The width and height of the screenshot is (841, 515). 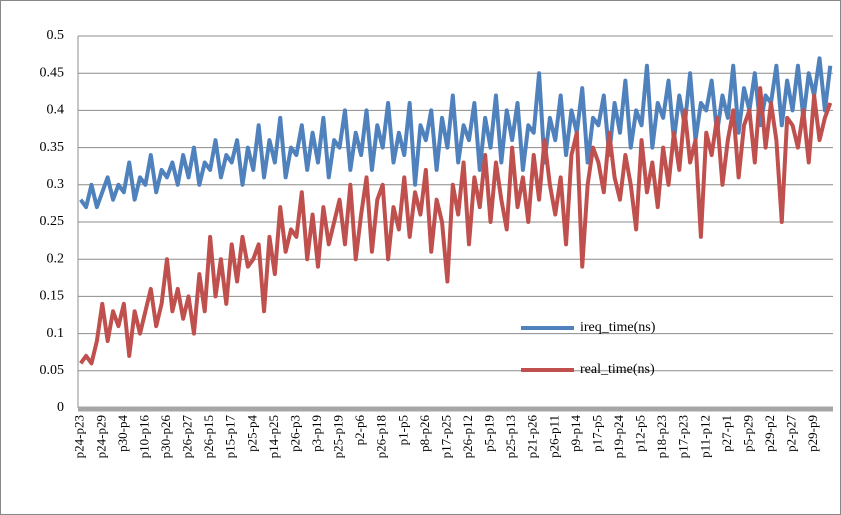 What do you see at coordinates (402, 430) in the screenshot?
I see `x-tick-label: p1-p5` at bounding box center [402, 430].